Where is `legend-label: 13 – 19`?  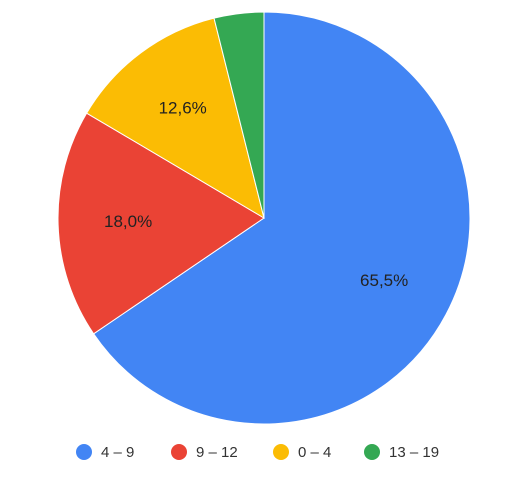
legend-label: 13 – 19 is located at coordinates (414, 452).